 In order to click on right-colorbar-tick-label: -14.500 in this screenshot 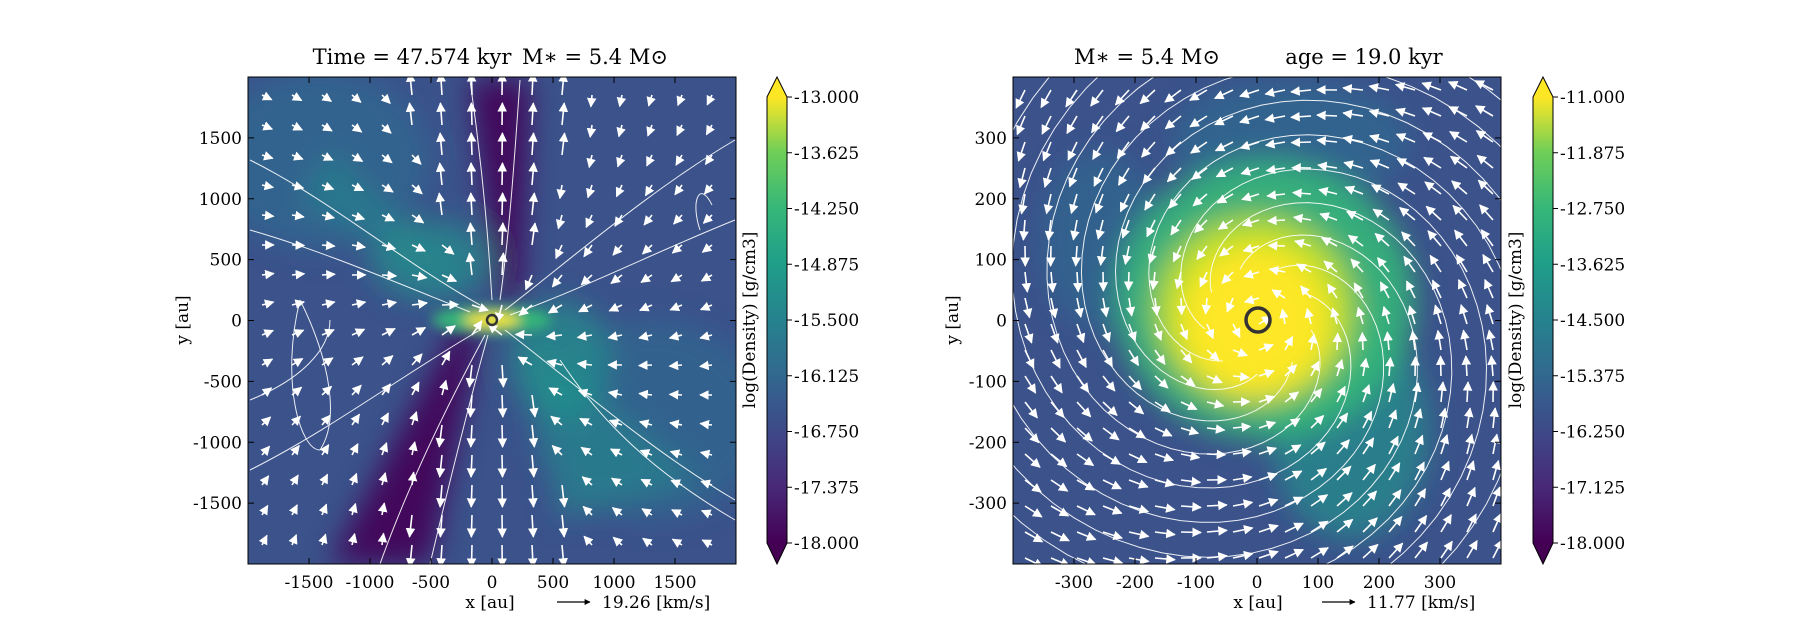, I will do `click(1592, 321)`.